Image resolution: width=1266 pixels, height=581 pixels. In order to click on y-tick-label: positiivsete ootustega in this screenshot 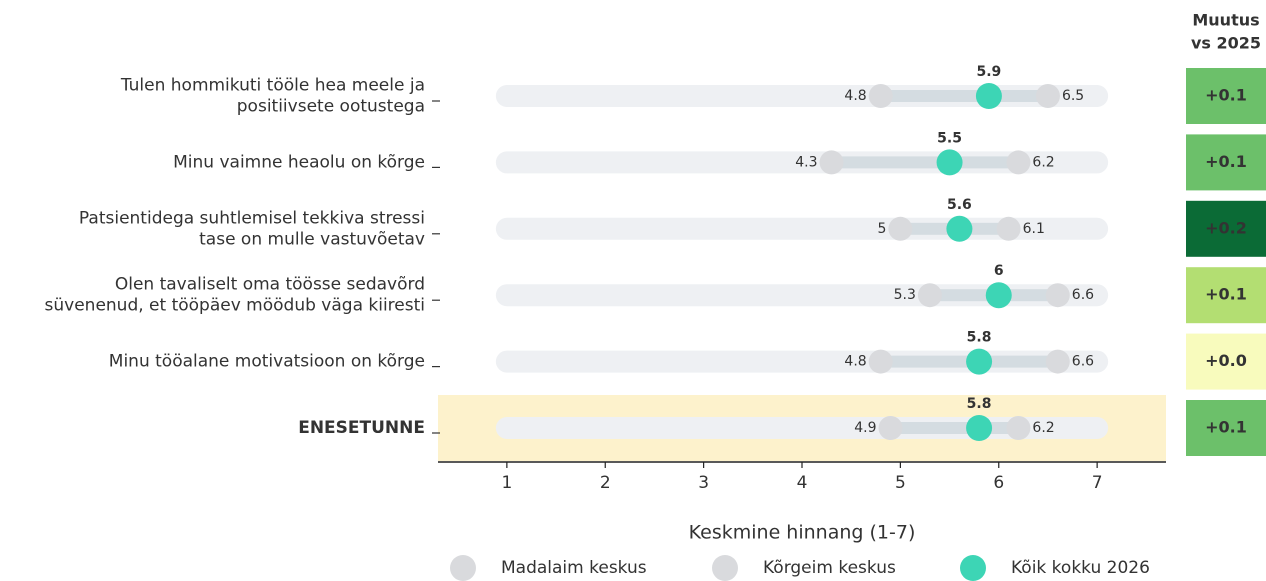, I will do `click(331, 107)`.